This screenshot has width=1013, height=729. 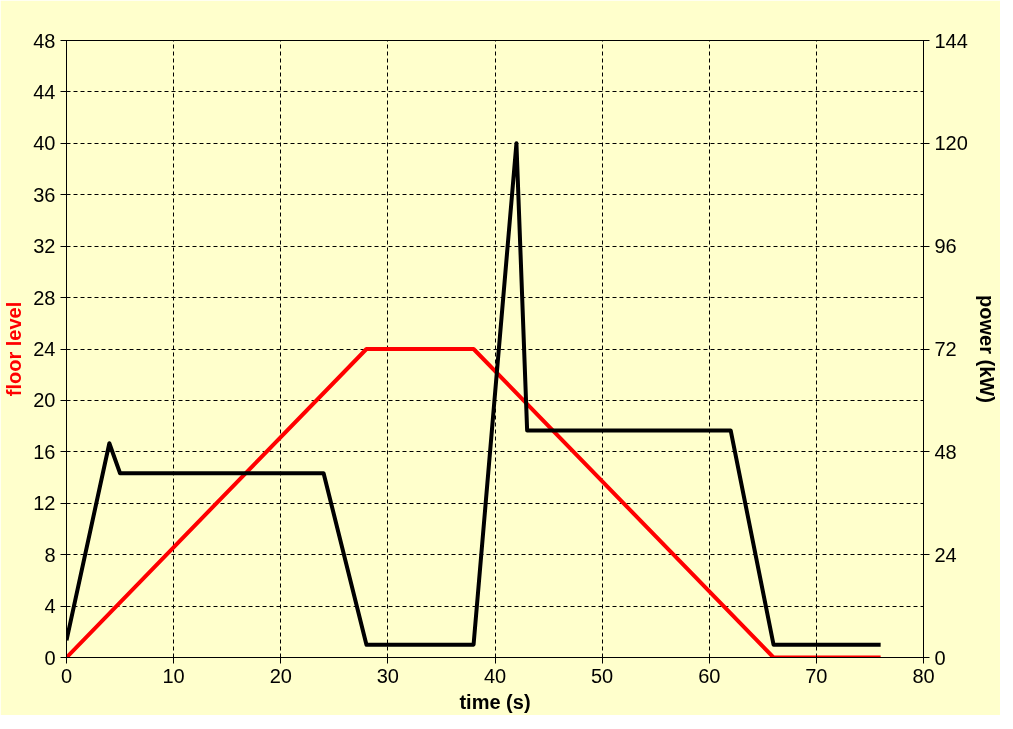 I want to click on x-axis-title: time (s), so click(x=495, y=701).